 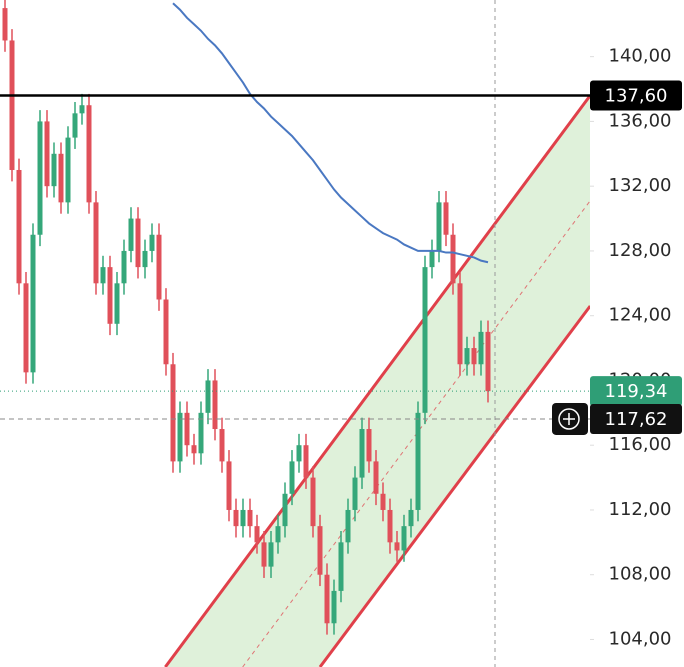 What do you see at coordinates (640, 250) in the screenshot?
I see `y-tick-label: 128,00` at bounding box center [640, 250].